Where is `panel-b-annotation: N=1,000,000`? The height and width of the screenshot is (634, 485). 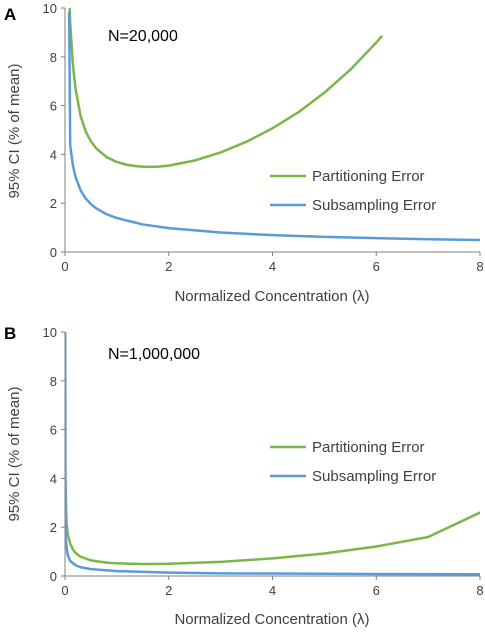
panel-b-annotation: N=1,000,000 is located at coordinates (154, 354).